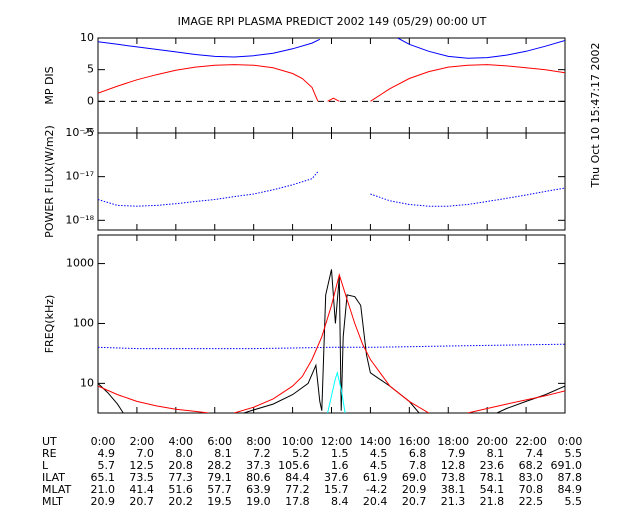 The image size is (640, 512). What do you see at coordinates (87, 37) in the screenshot?
I see `y-tick-label: 10` at bounding box center [87, 37].